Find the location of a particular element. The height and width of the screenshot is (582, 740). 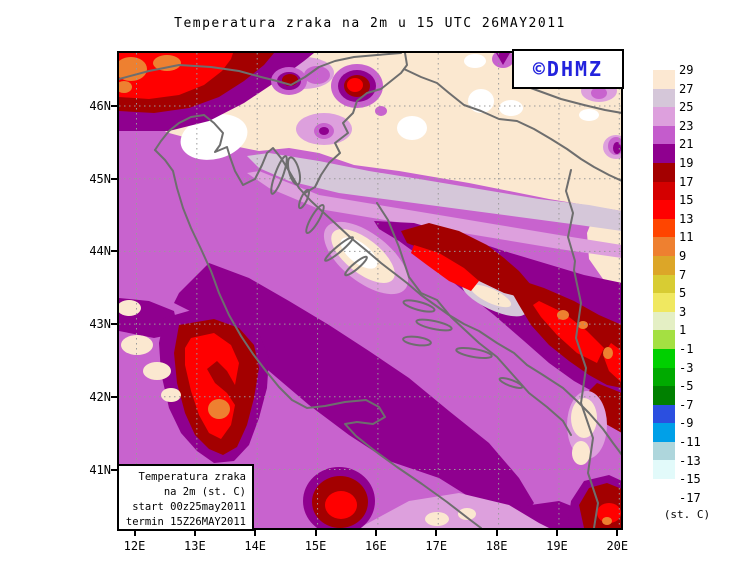

colorbar is located at coordinates (664, 284).